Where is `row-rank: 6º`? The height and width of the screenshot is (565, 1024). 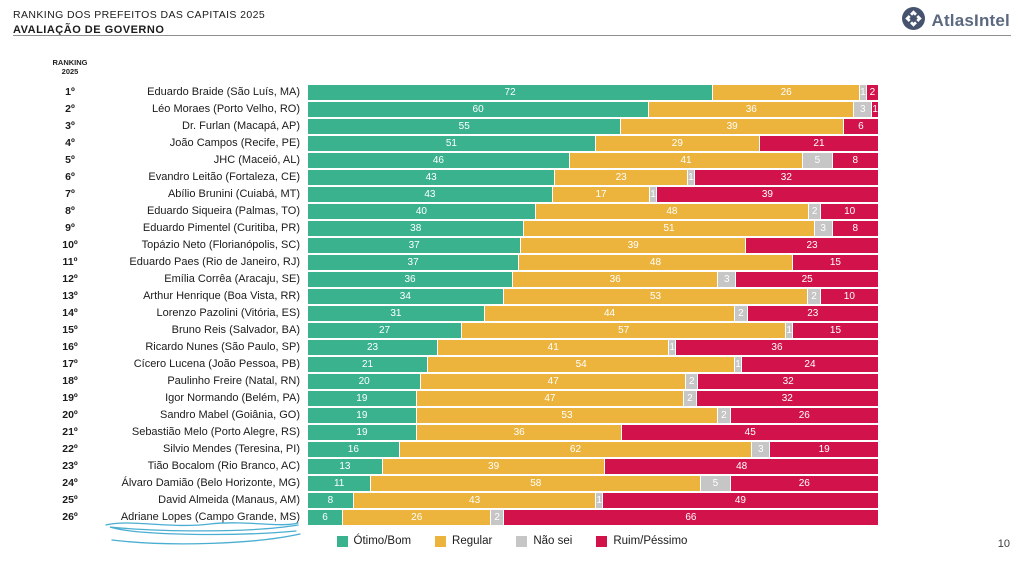
row-rank: 6º is located at coordinates (70, 177).